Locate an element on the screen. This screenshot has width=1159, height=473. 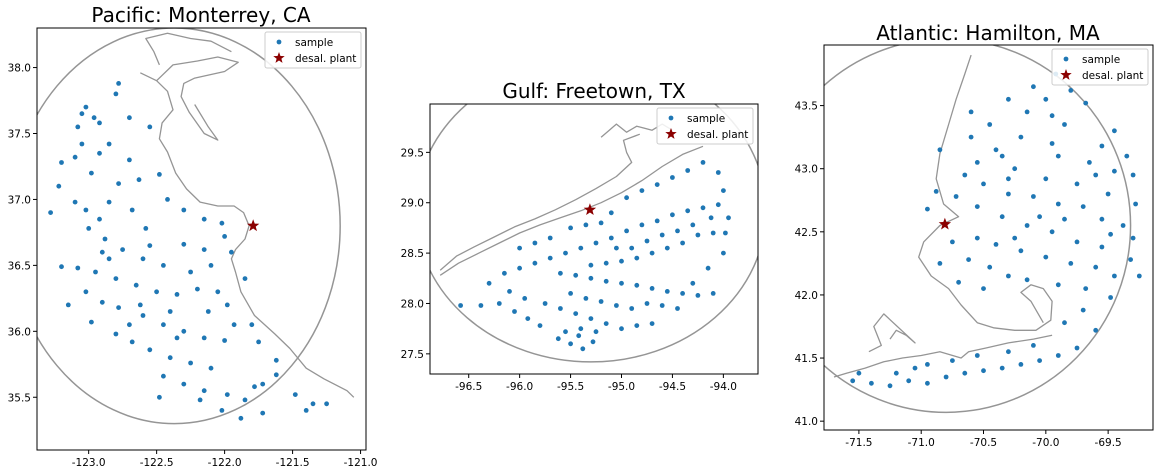
x-tick-label: -122.0 is located at coordinates (225, 463).